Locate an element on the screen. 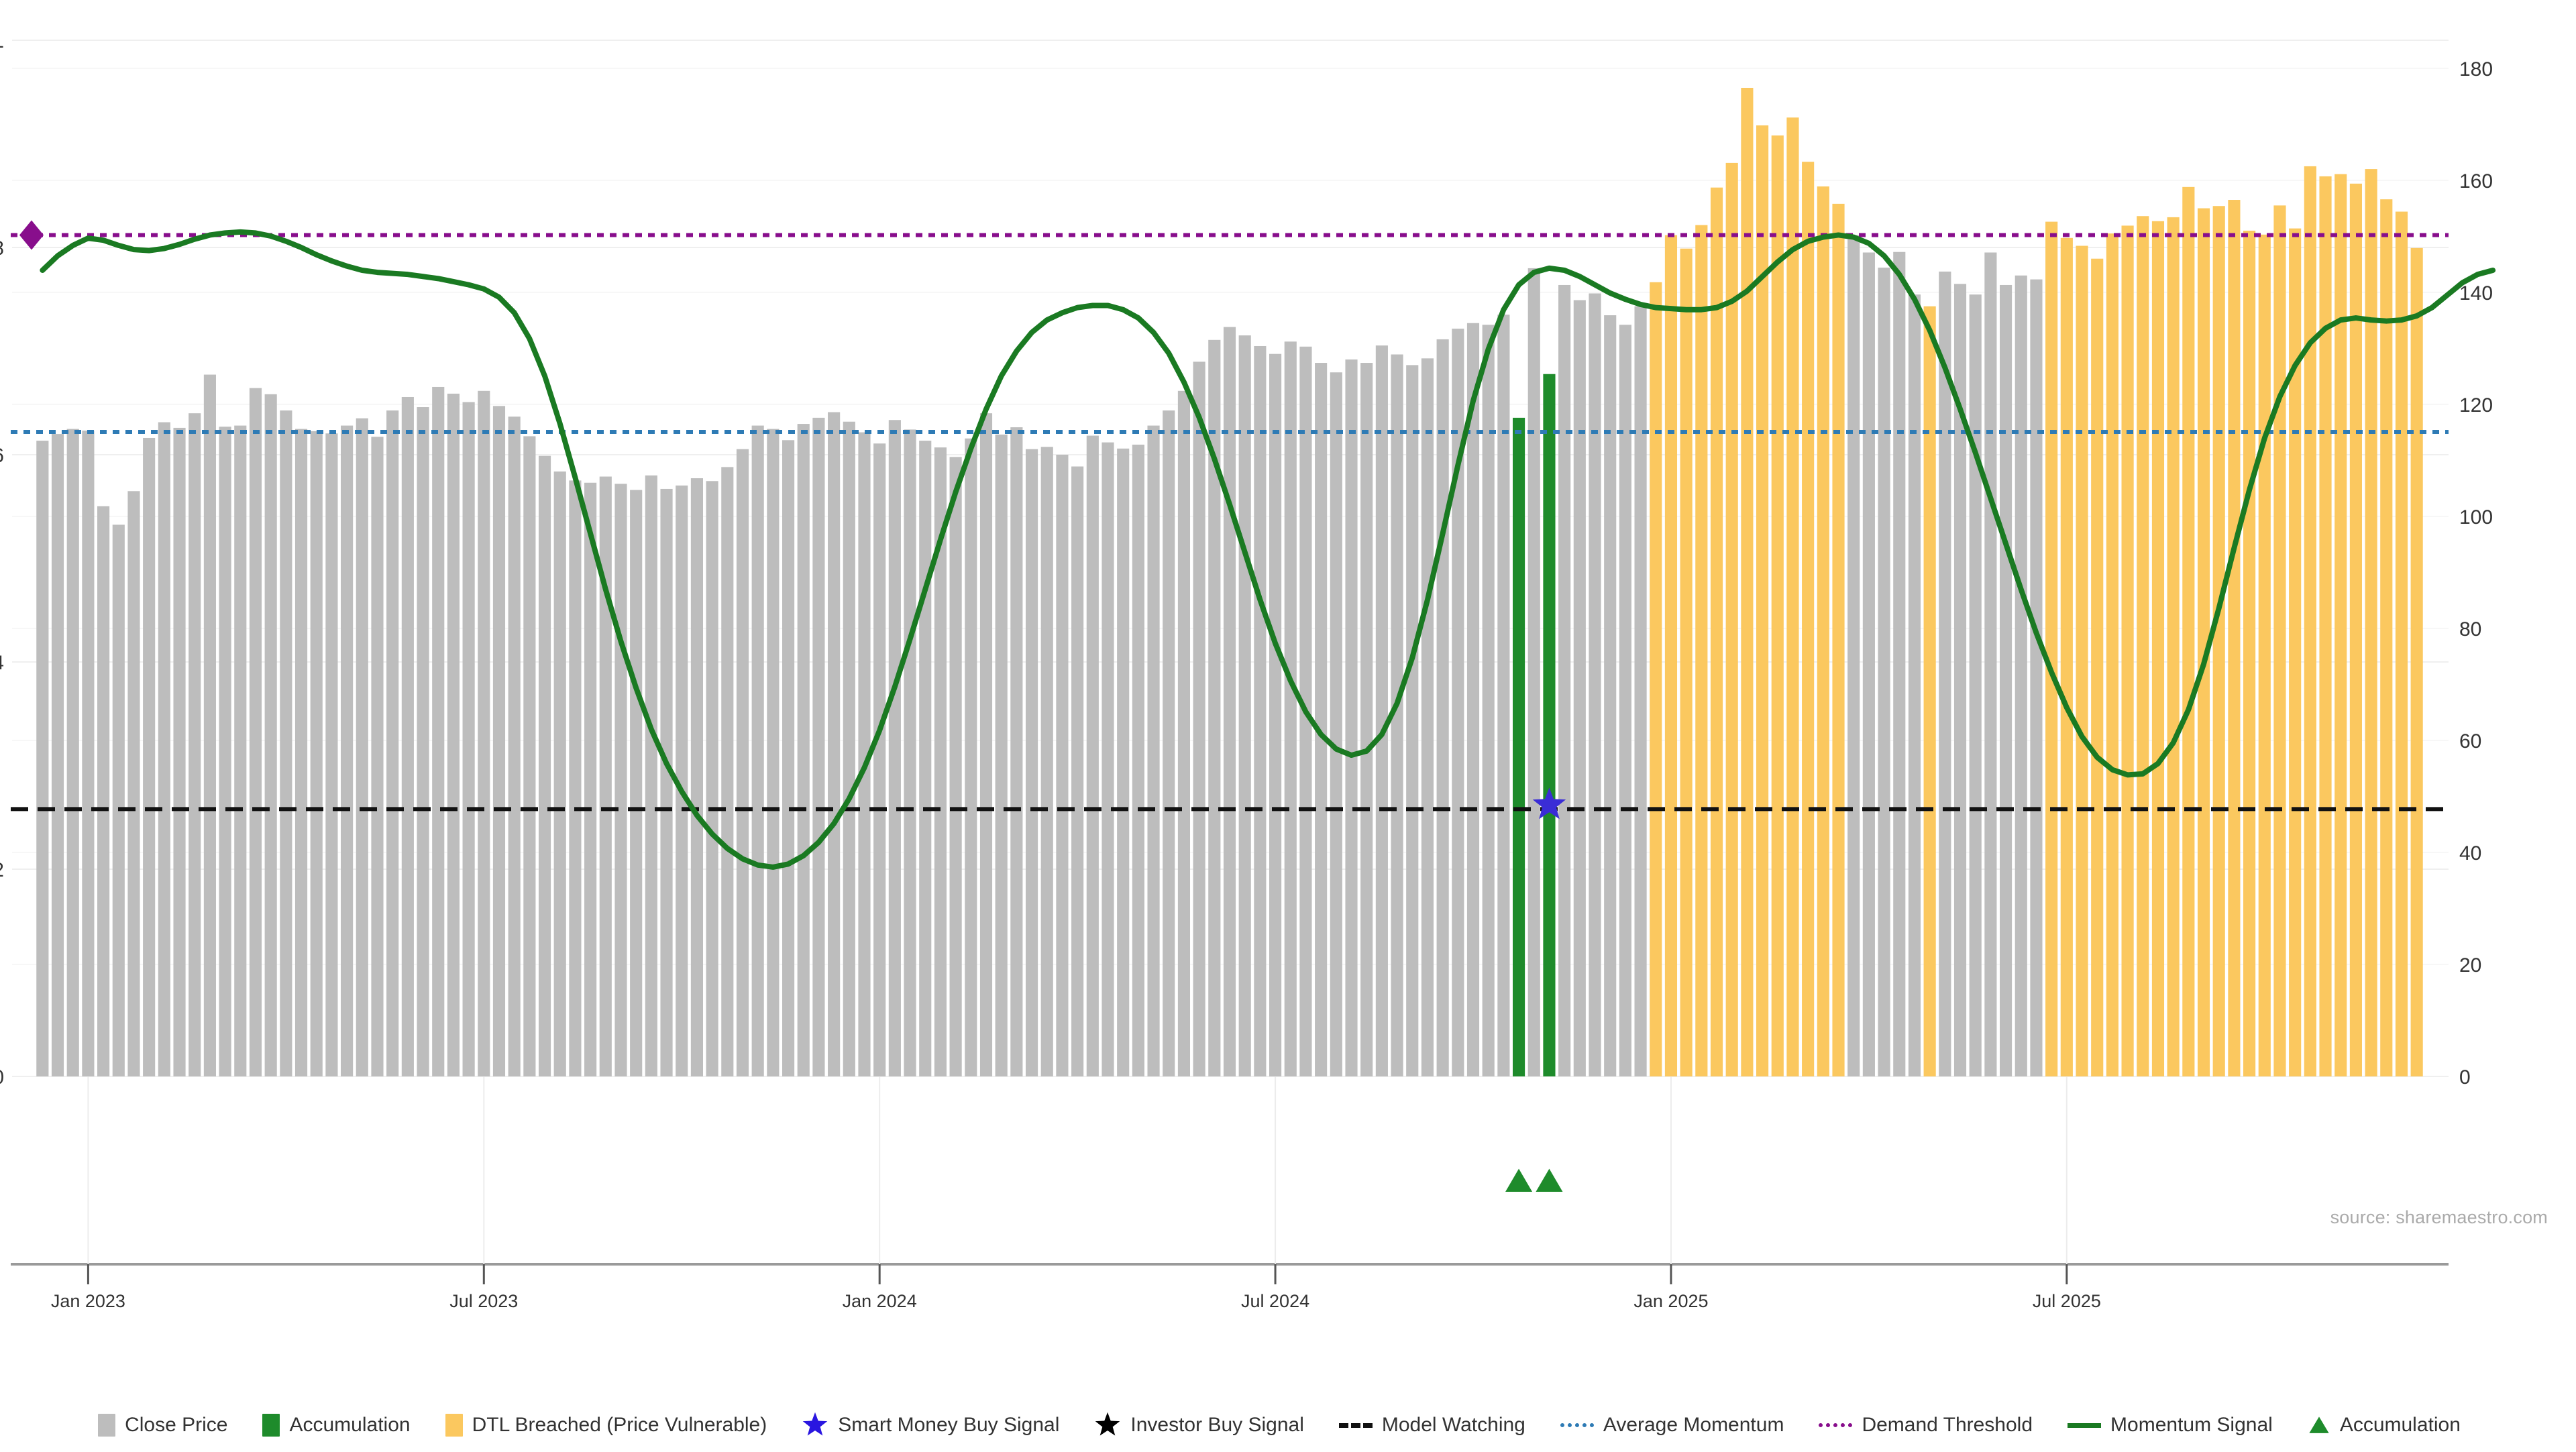 The width and height of the screenshot is (2576, 1452). legend-model-watching: Model Watching is located at coordinates (1431, 1426).